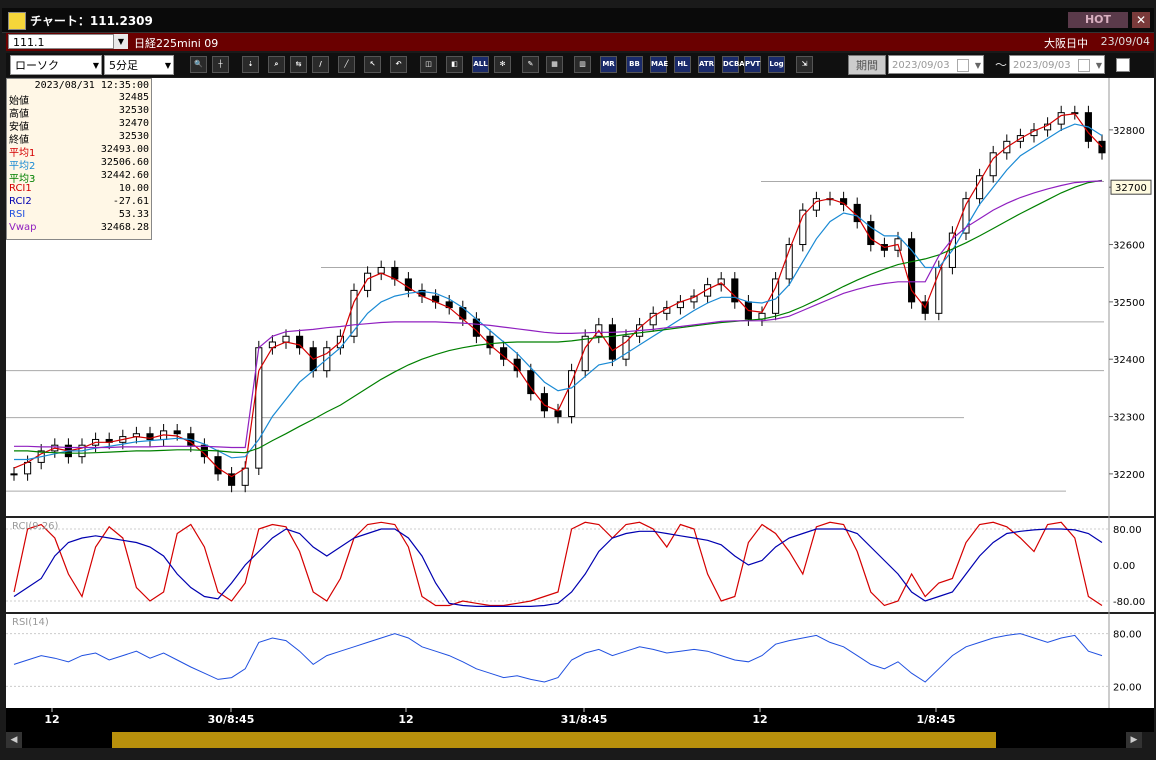 The height and width of the screenshot is (760, 1156). What do you see at coordinates (1129, 475) in the screenshot?
I see `price-tick-label: 32200` at bounding box center [1129, 475].